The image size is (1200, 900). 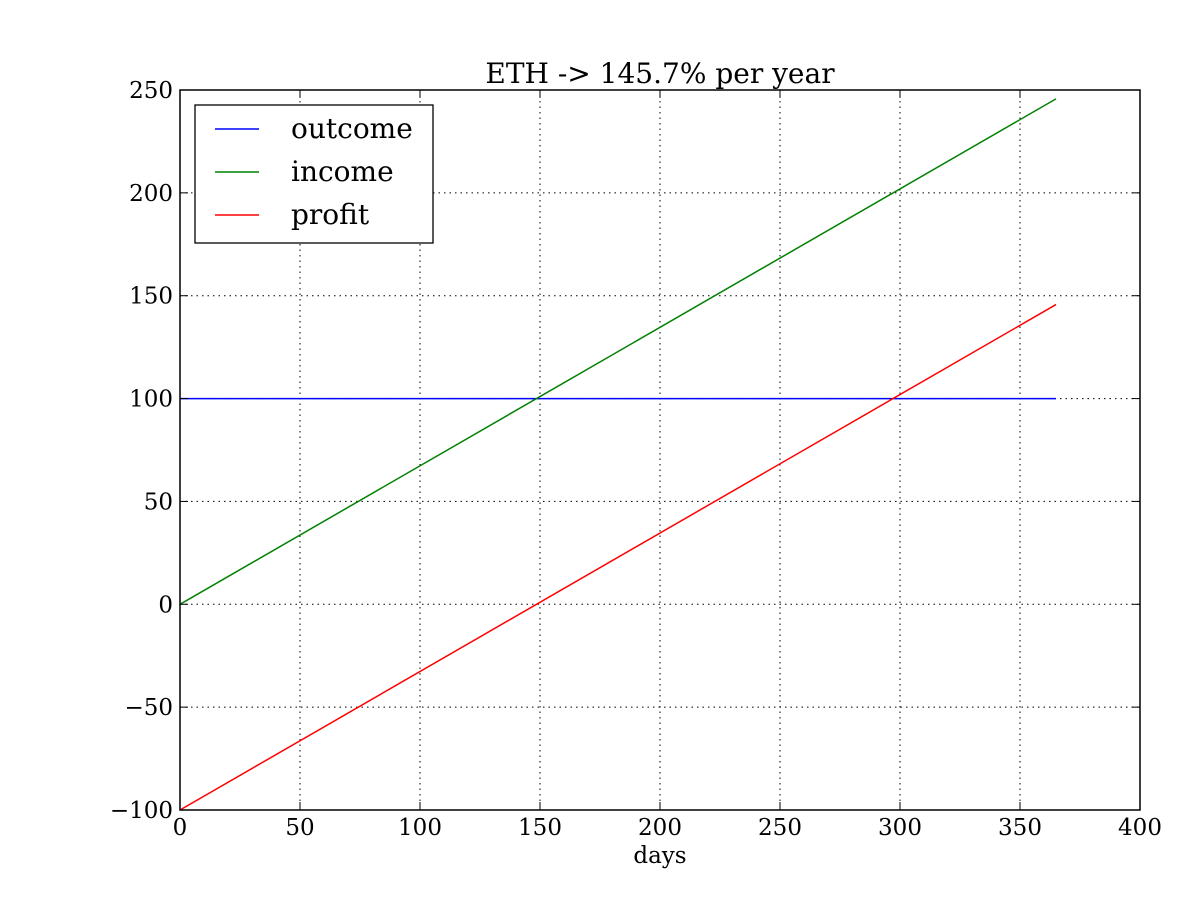 I want to click on legend-label-profit: profit, so click(x=330, y=214).